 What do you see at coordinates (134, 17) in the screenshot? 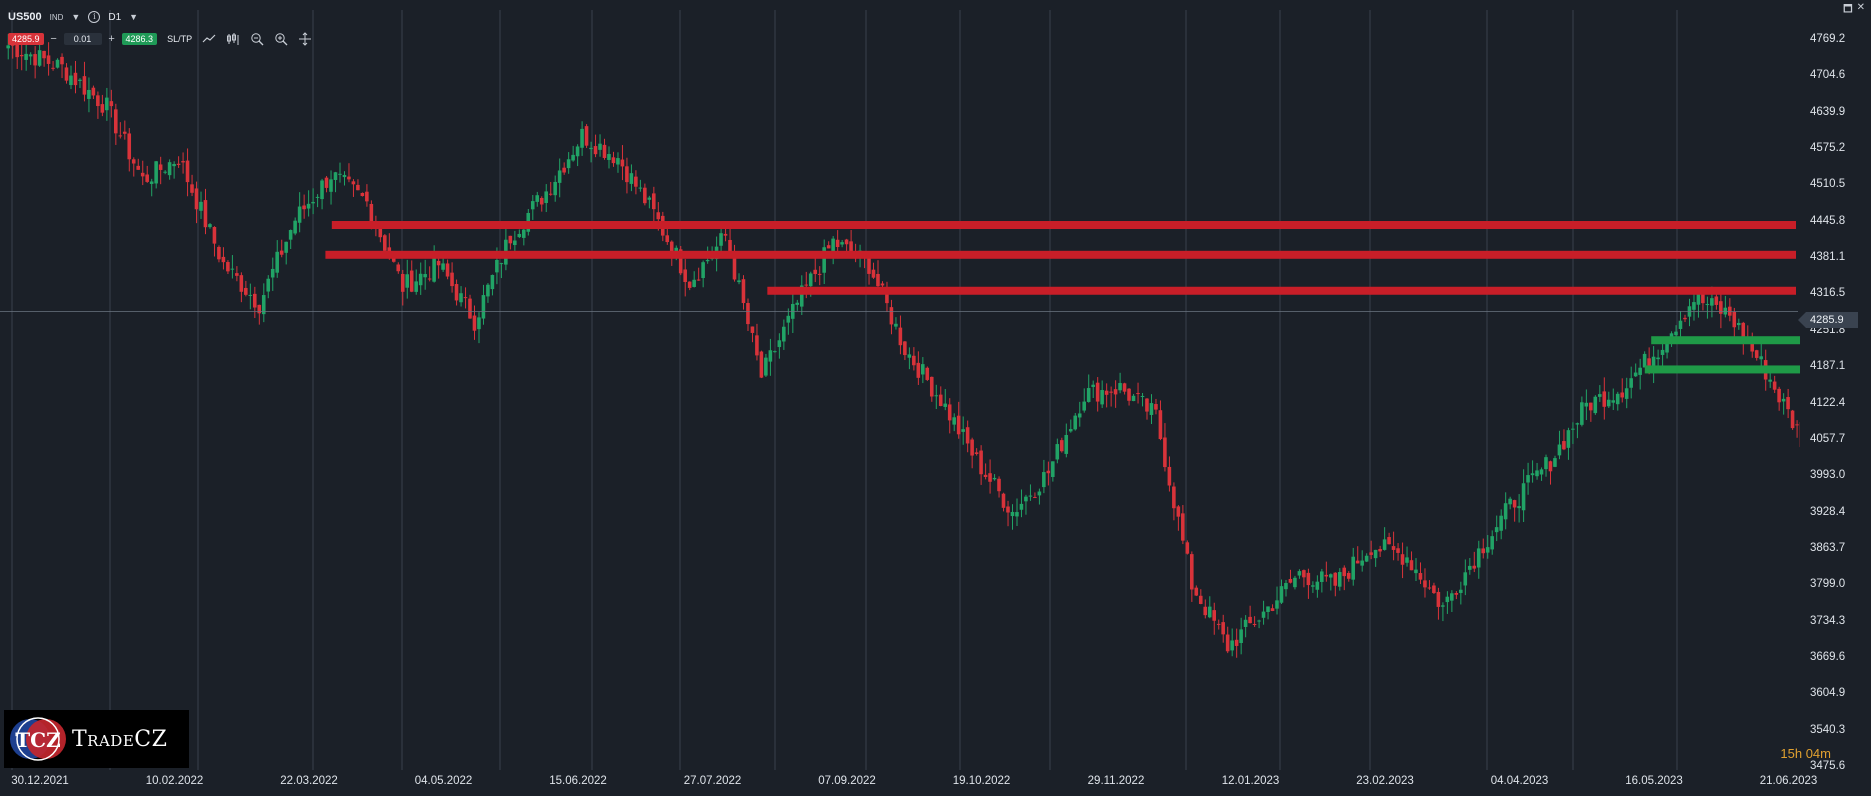
I see `timeframe-dropdown-icon: ▼` at bounding box center [134, 17].